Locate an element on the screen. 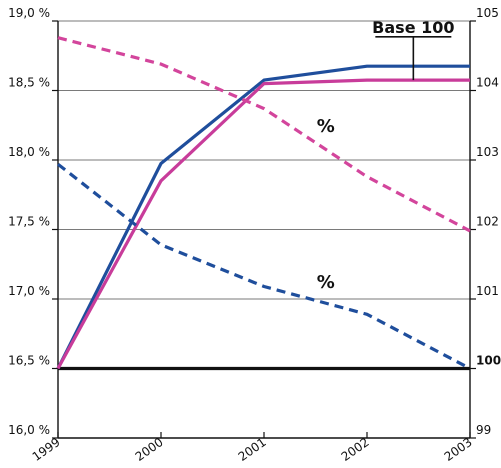 The width and height of the screenshot is (501, 468). y-left-tick-label-4: 17,0 % is located at coordinates (29, 291).